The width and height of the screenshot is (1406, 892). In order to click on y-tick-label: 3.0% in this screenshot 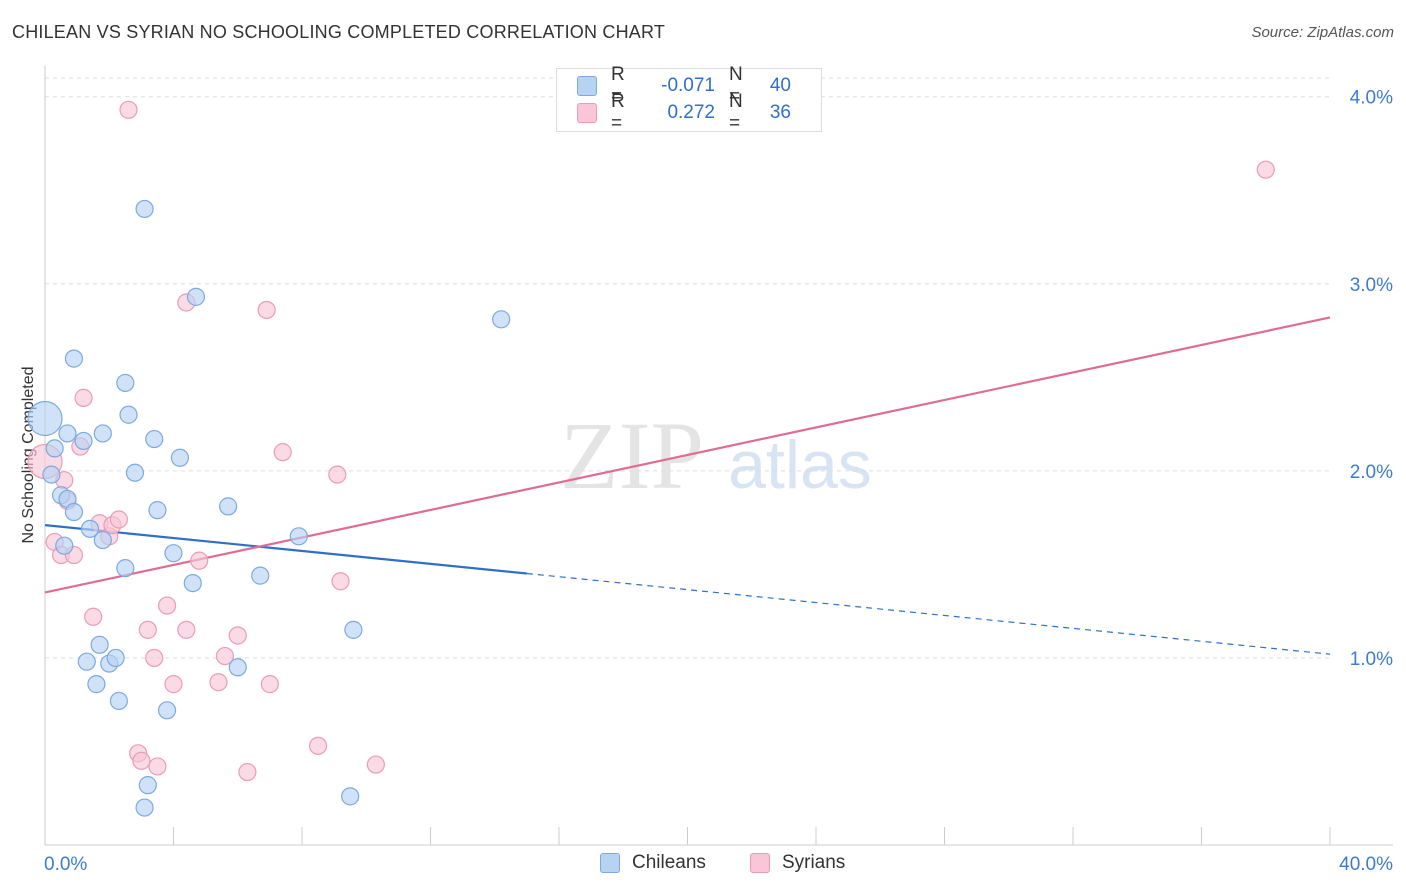, I will do `click(1371, 285)`.